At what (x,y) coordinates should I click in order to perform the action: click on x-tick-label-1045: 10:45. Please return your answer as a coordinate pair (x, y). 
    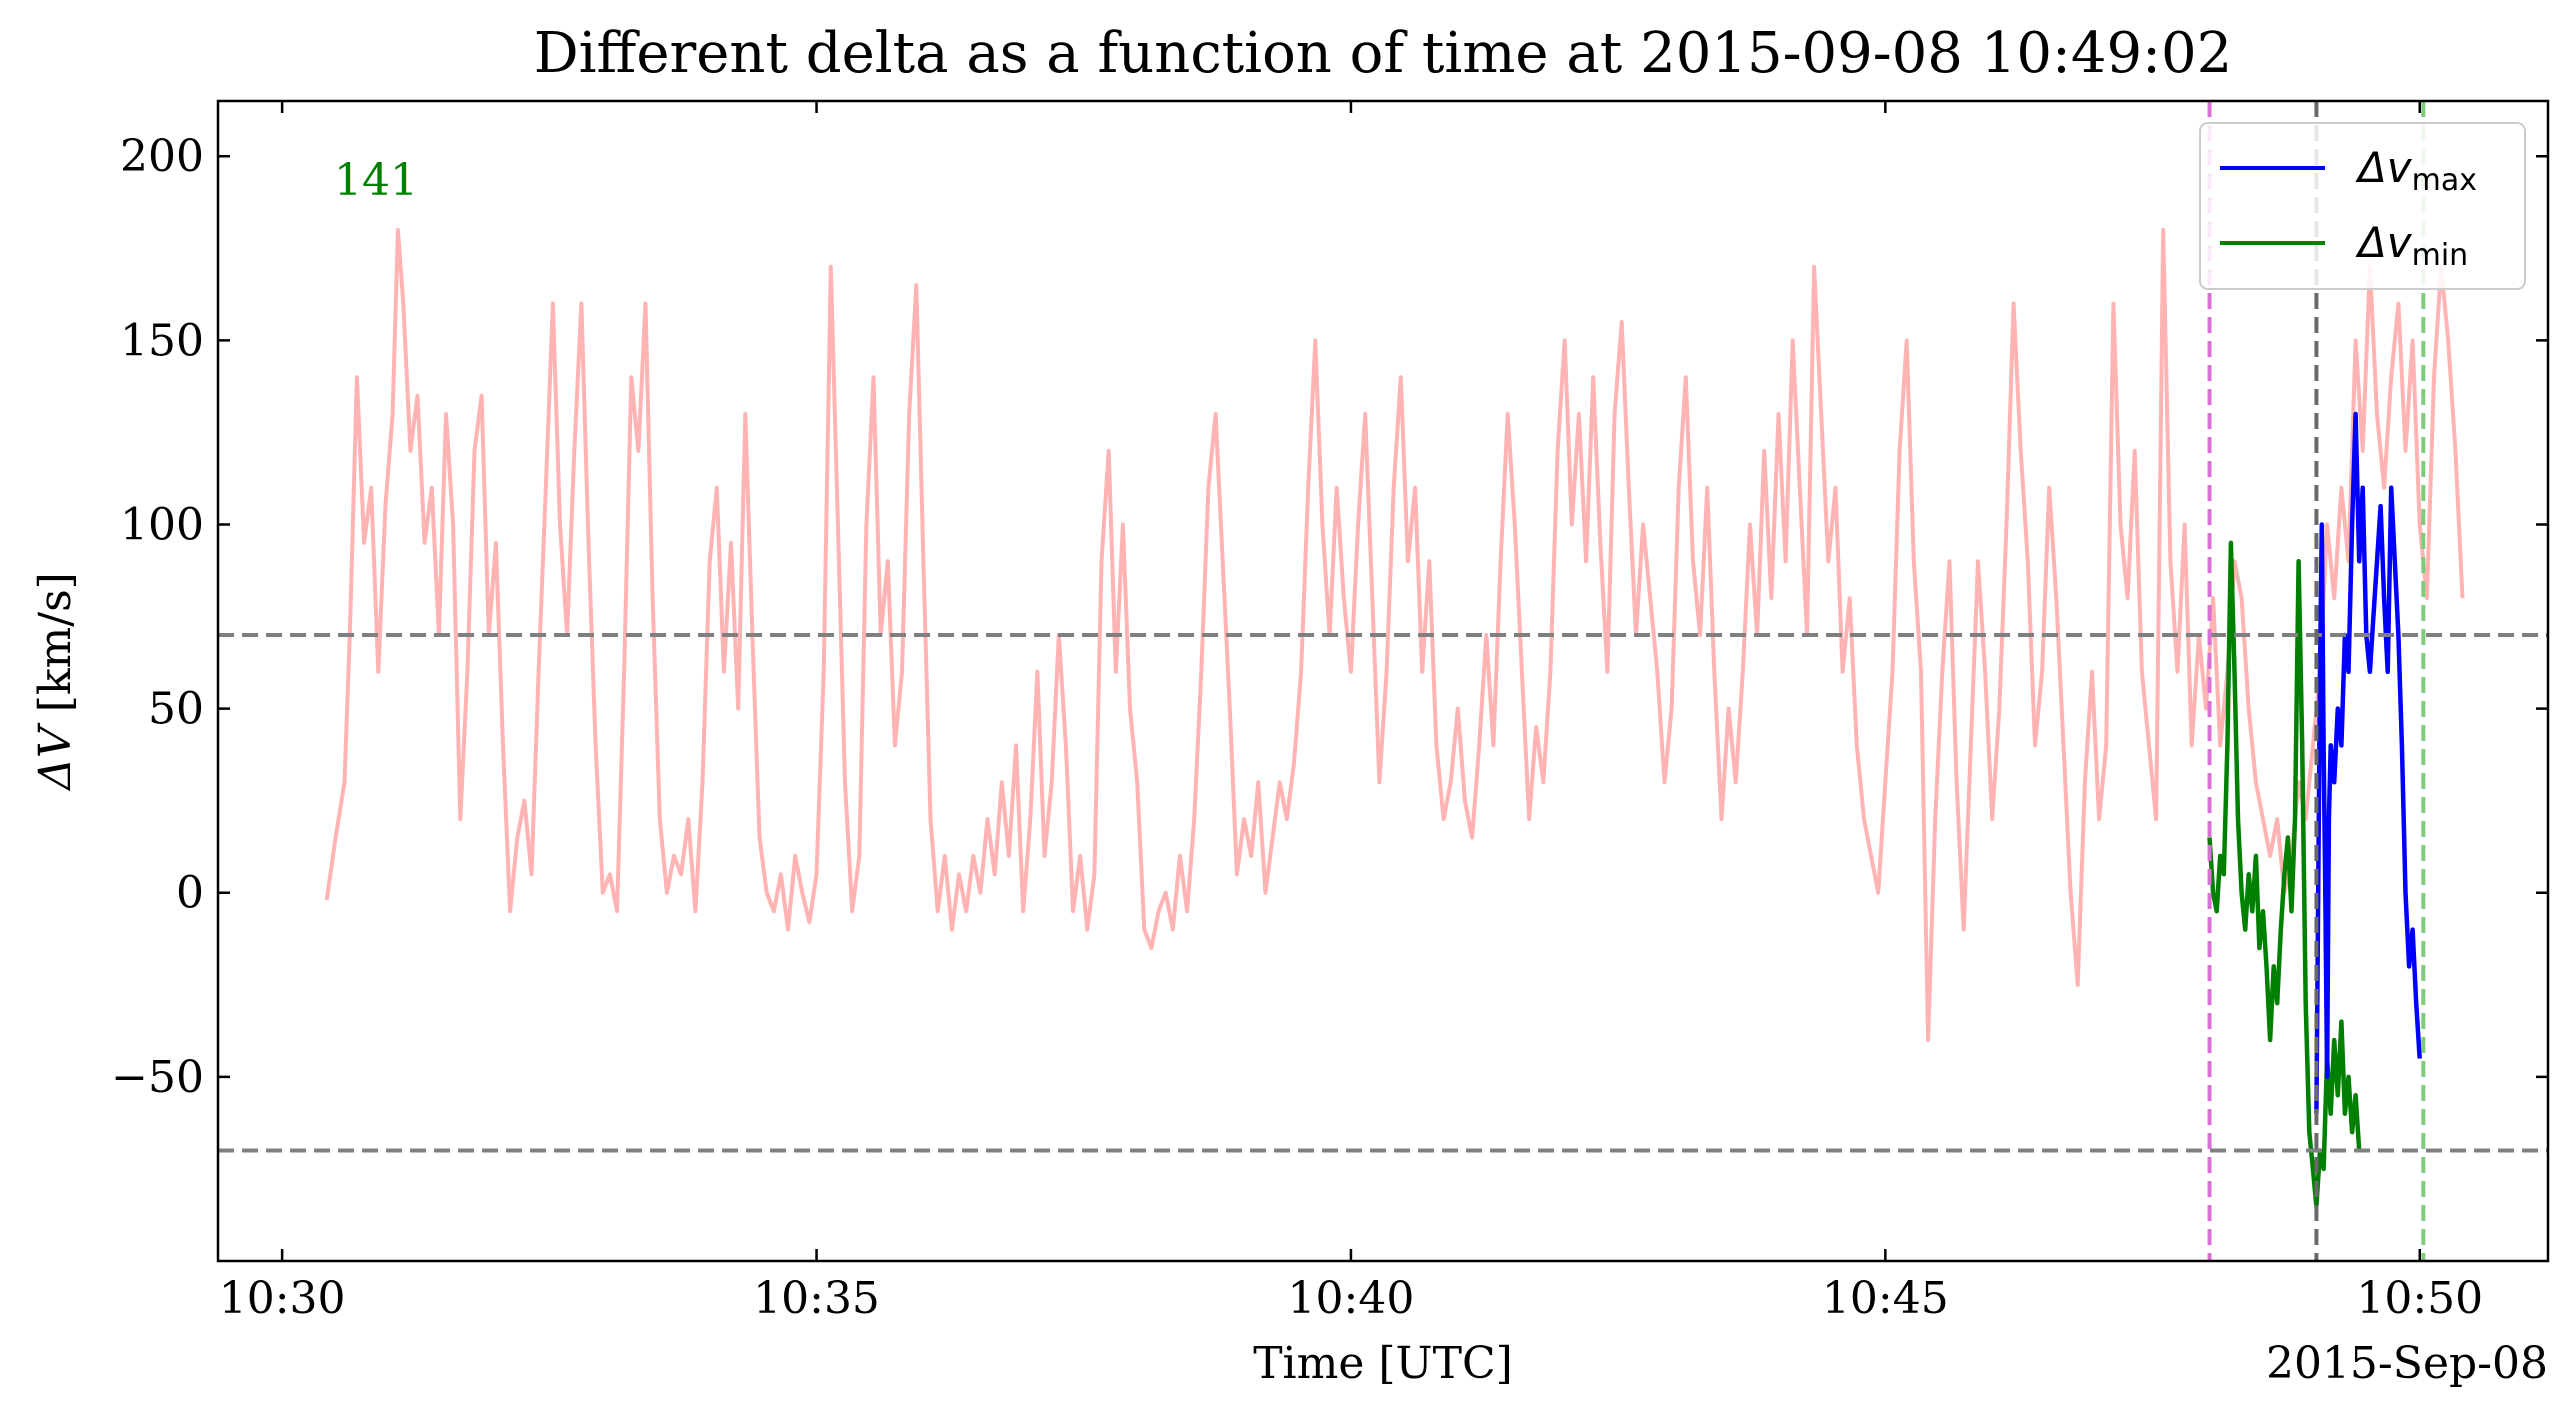
    Looking at the image, I should click on (1885, 1298).